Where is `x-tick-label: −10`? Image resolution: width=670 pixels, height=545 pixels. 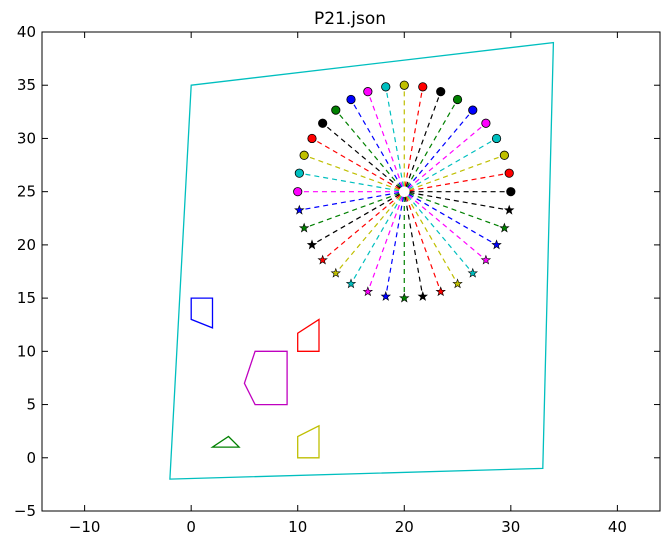
x-tick-label: −10 is located at coordinates (85, 527).